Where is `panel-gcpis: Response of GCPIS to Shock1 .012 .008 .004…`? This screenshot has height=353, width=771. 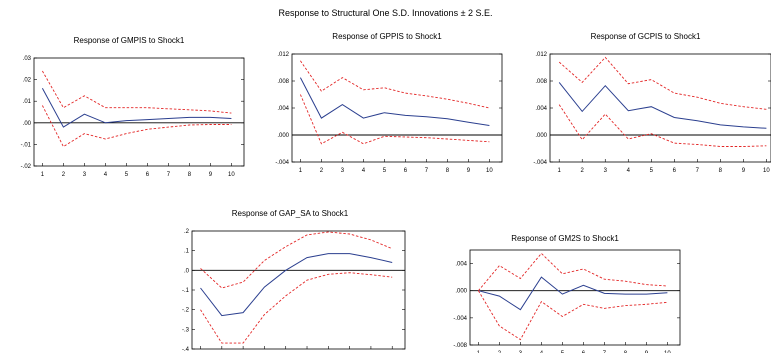
panel-gcpis: Response of GCPIS to Shock1 .012 .008 .004… is located at coordinates (645, 112).